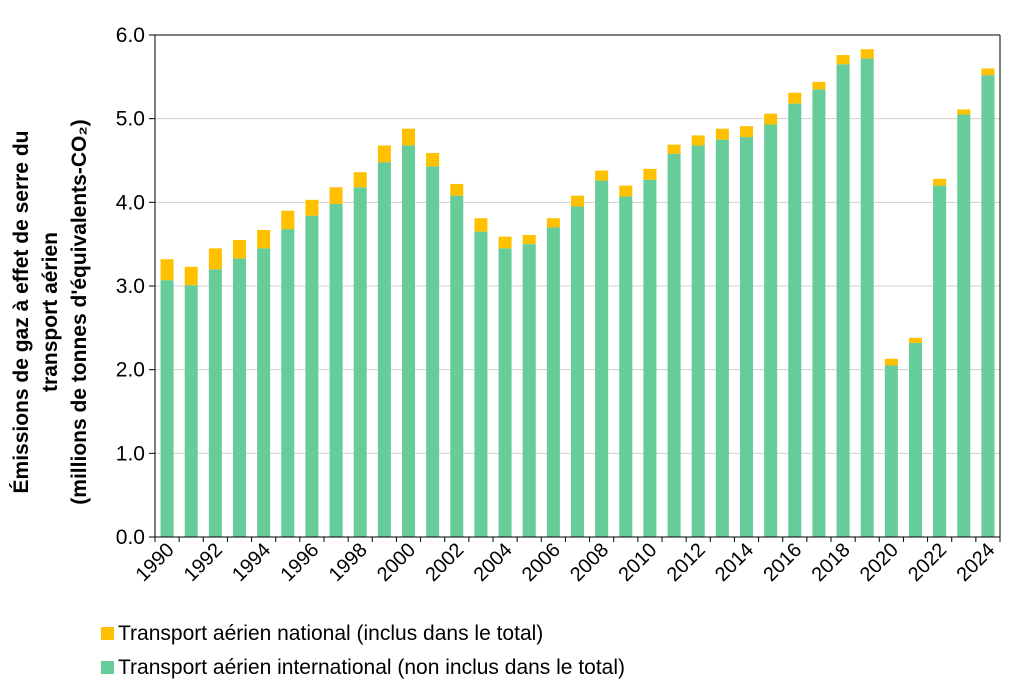 The image size is (1024, 697). Describe the element at coordinates (722, 134) in the screenshot. I see `bar-2013-national` at that location.